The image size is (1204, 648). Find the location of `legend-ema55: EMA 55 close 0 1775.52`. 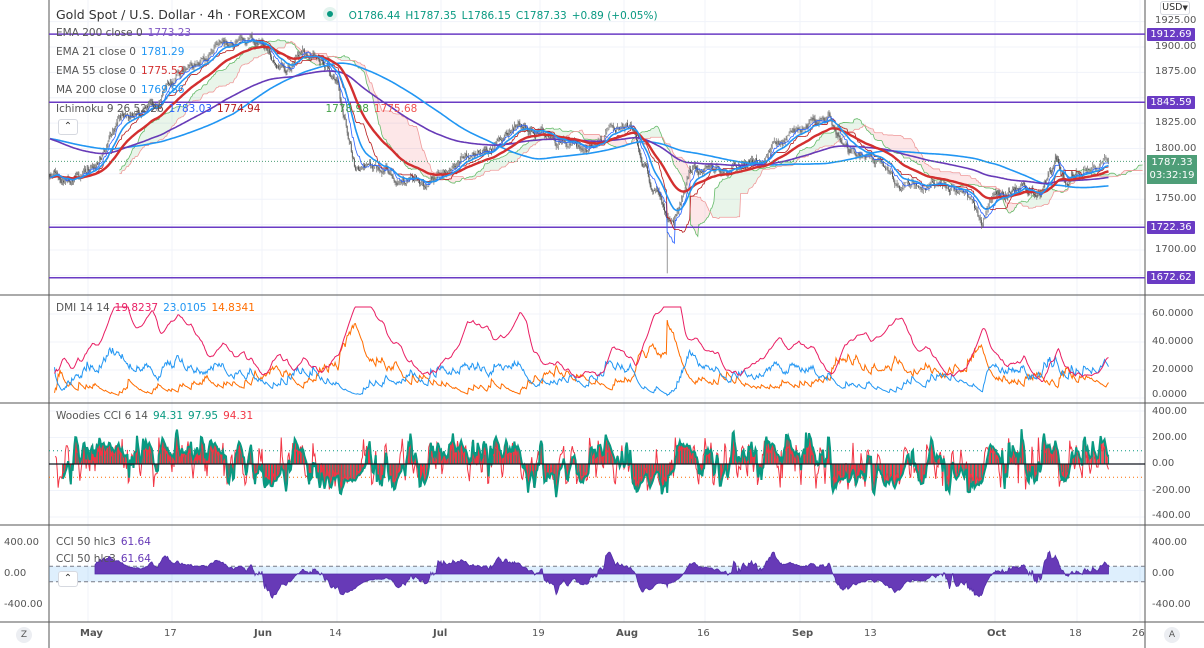

legend-ema55: EMA 55 close 0 1775.52 is located at coordinates (122, 71).